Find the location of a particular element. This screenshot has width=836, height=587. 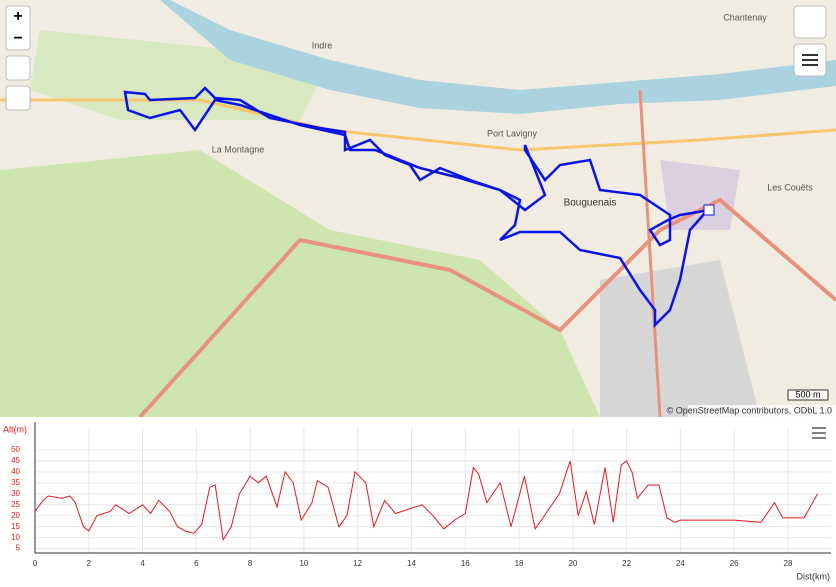

industry is located at coordinates (700, 195).